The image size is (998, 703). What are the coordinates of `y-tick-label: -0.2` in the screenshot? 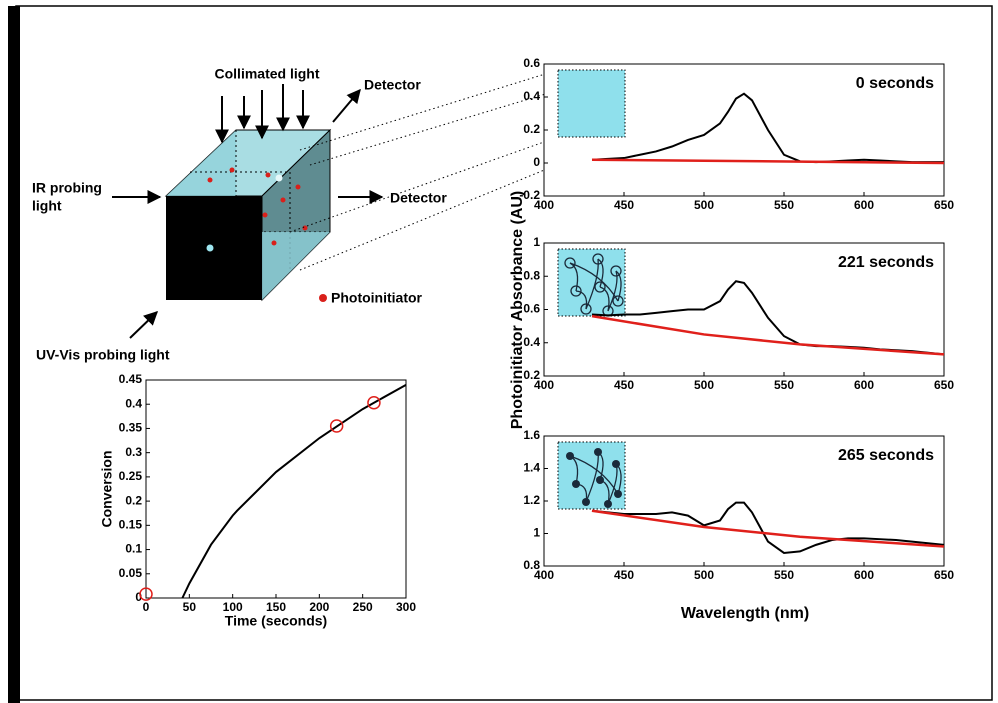 It's located at (529, 195).